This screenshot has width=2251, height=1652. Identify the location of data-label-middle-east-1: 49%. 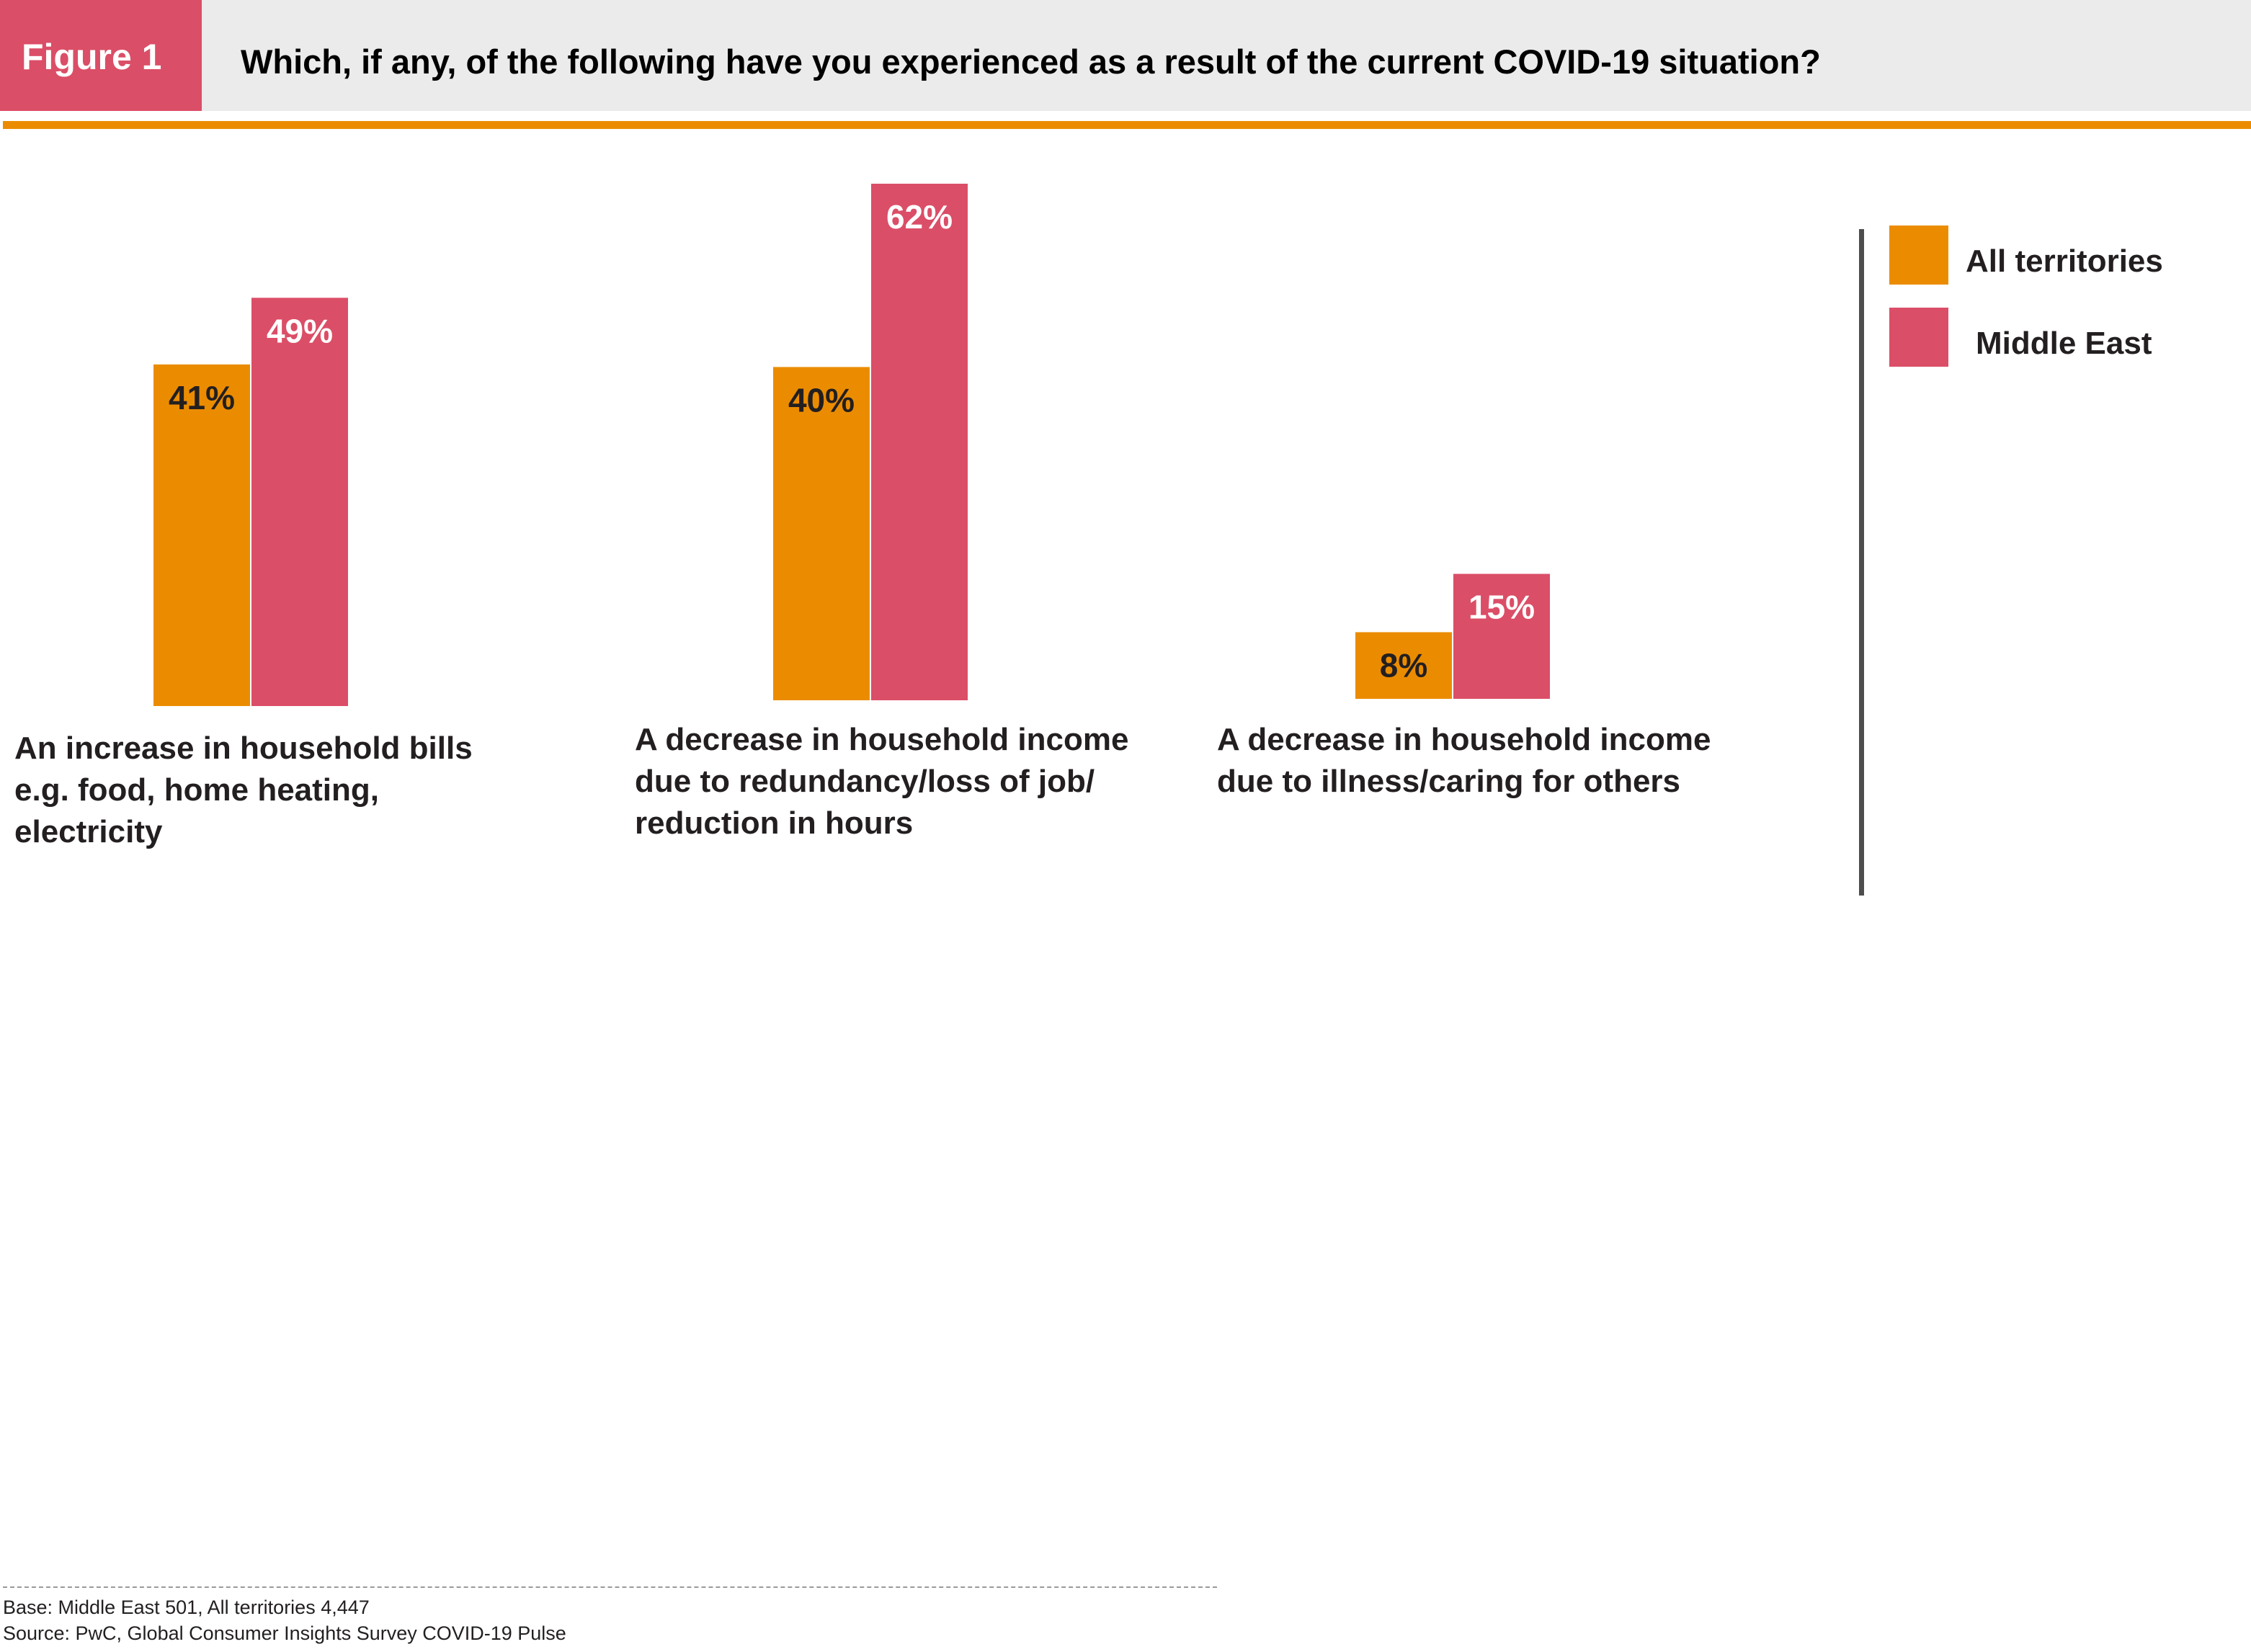
(300, 330).